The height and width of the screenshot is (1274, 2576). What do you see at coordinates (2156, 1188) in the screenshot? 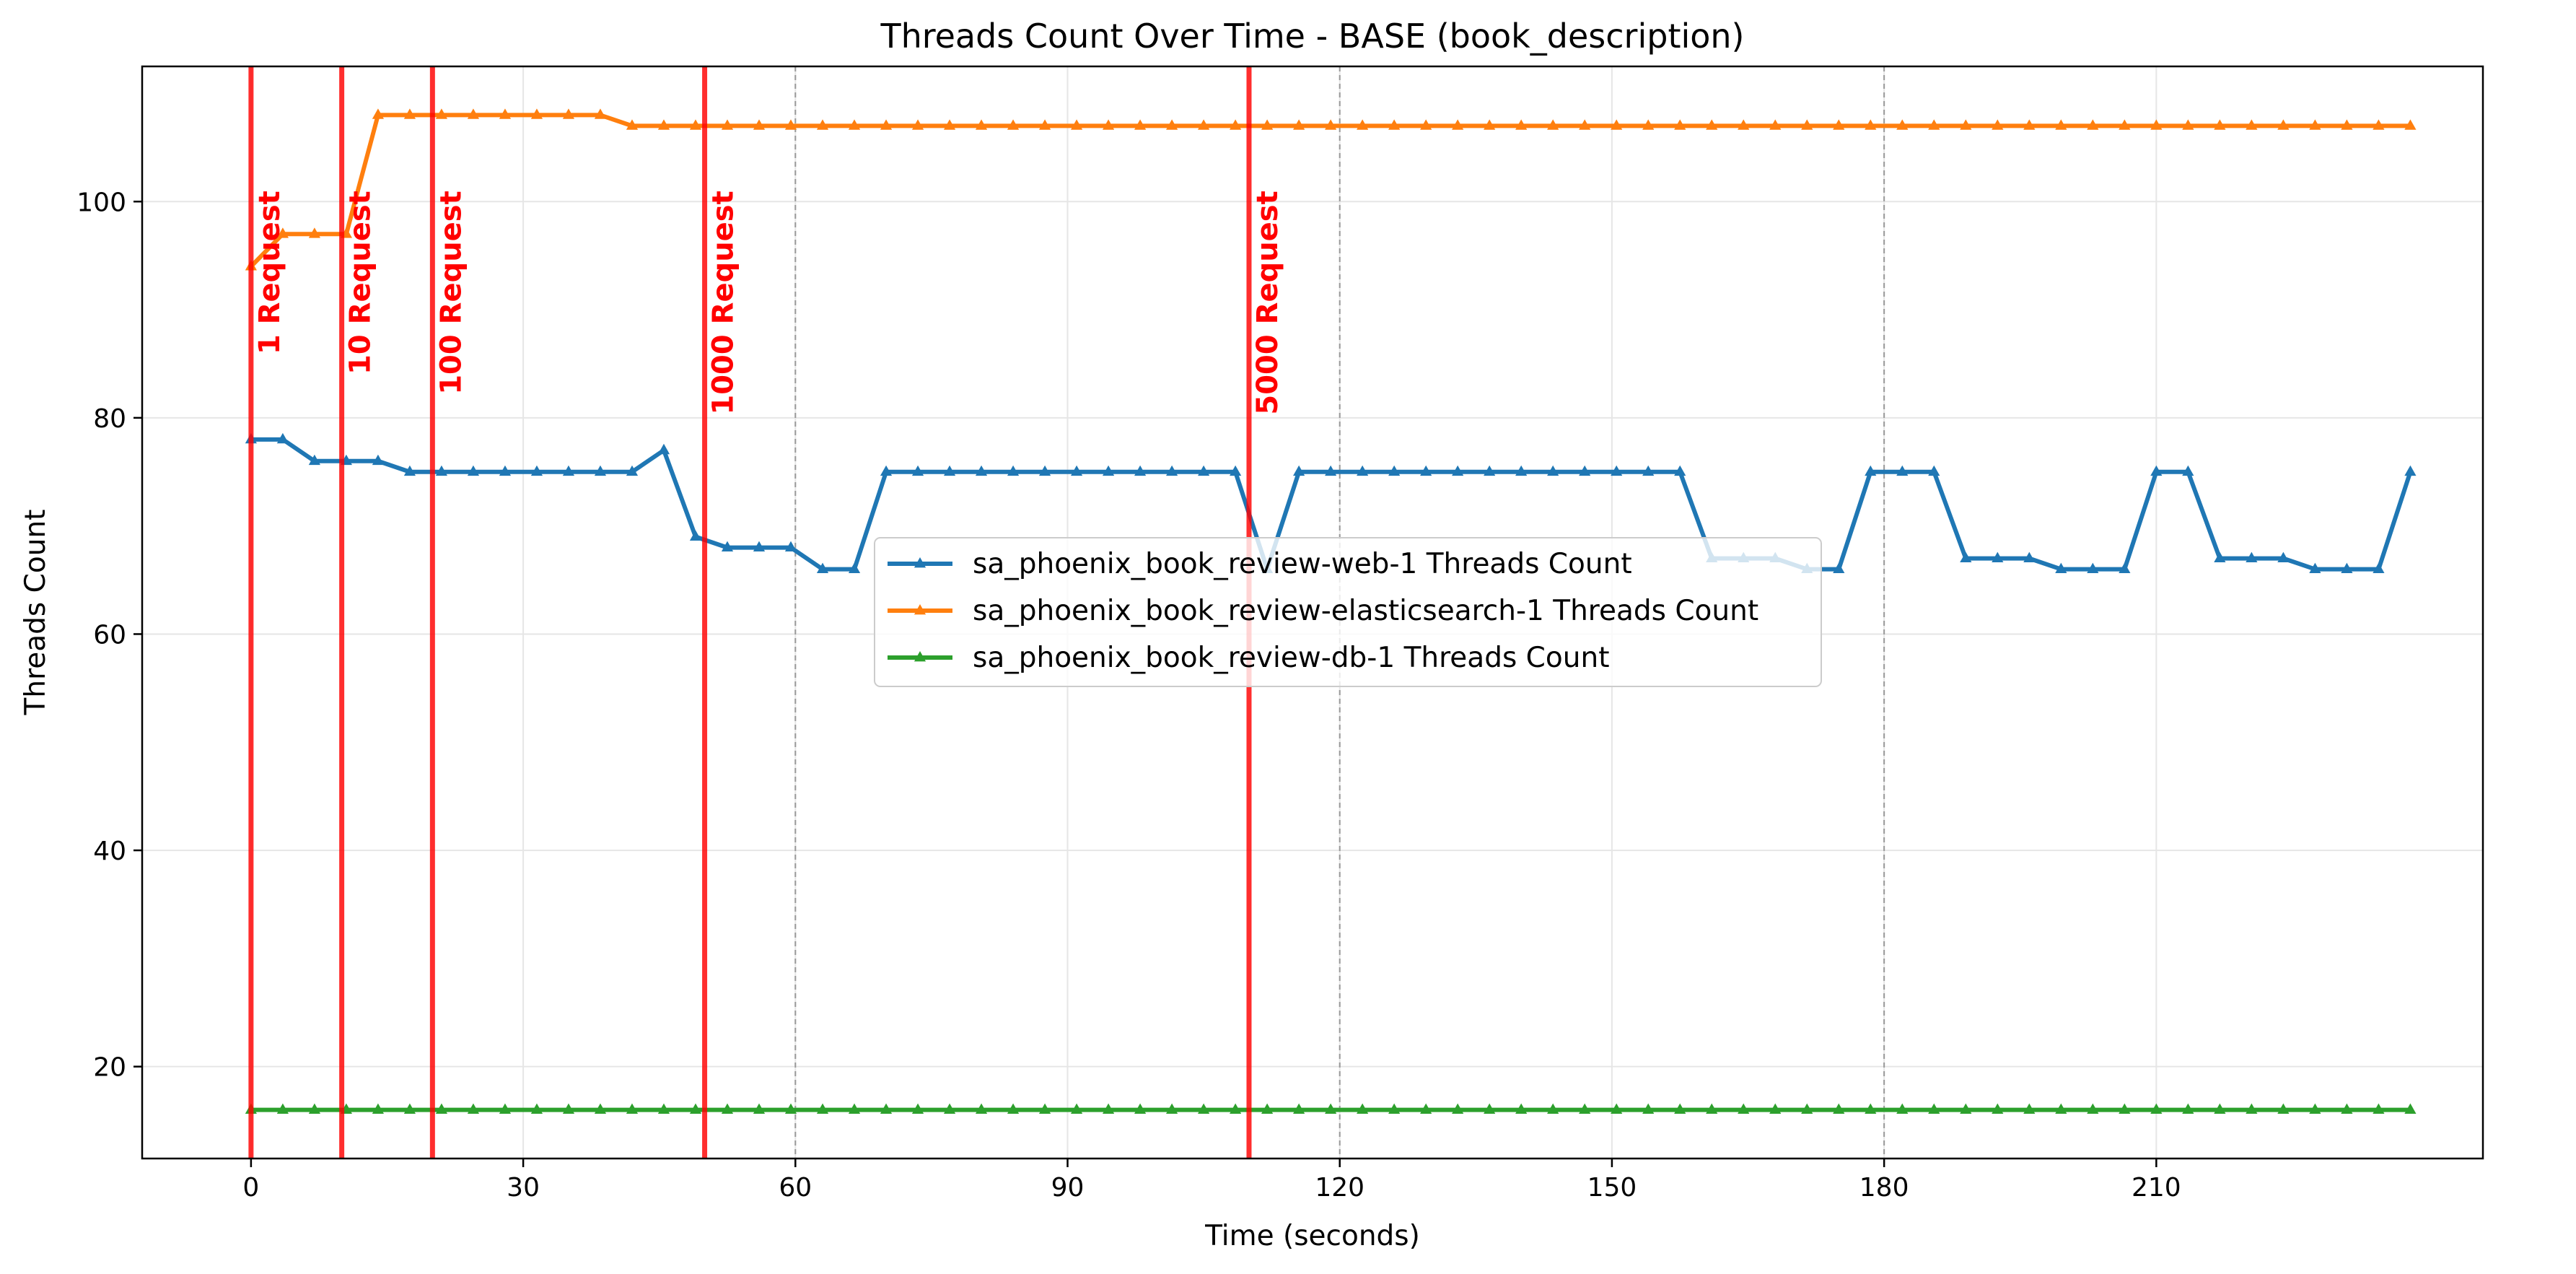
I see `x-tick-label: 210` at bounding box center [2156, 1188].